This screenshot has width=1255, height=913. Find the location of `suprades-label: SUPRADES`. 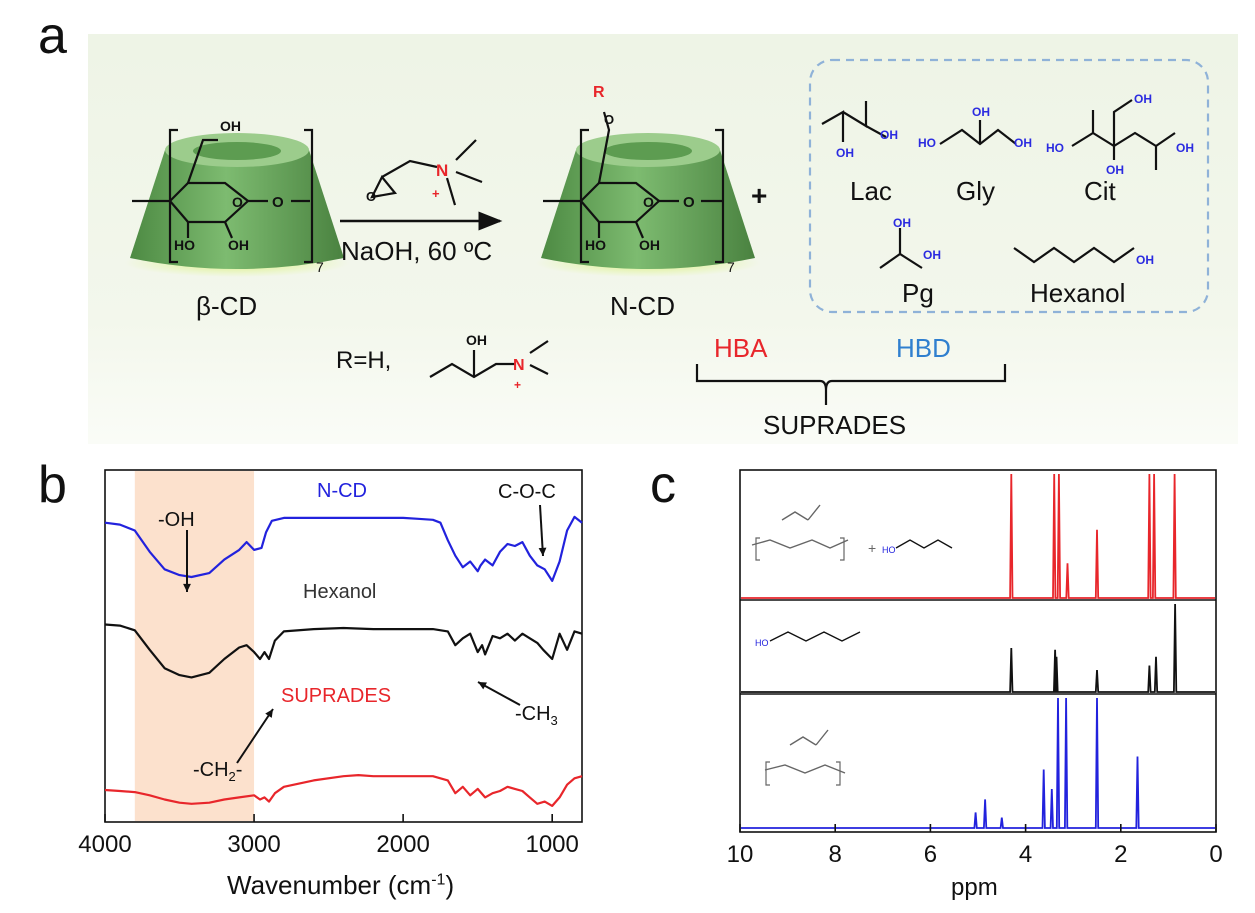

suprades-label: SUPRADES is located at coordinates (835, 425).